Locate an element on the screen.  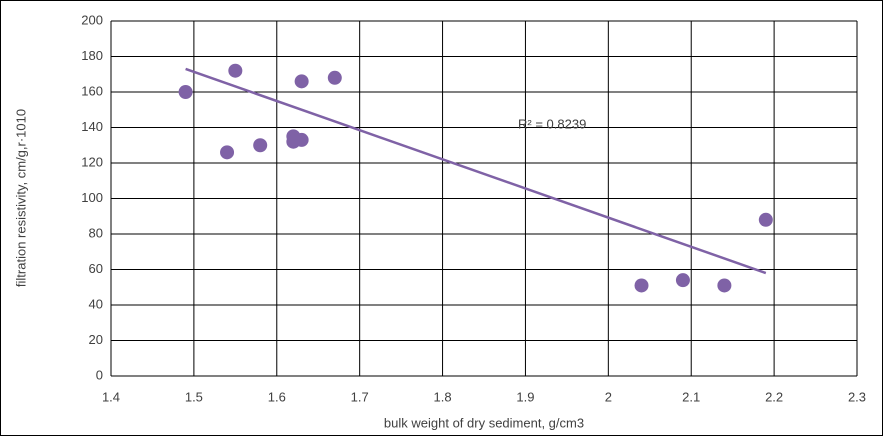
annotation: R² = 0.8239 is located at coordinates (552, 123).